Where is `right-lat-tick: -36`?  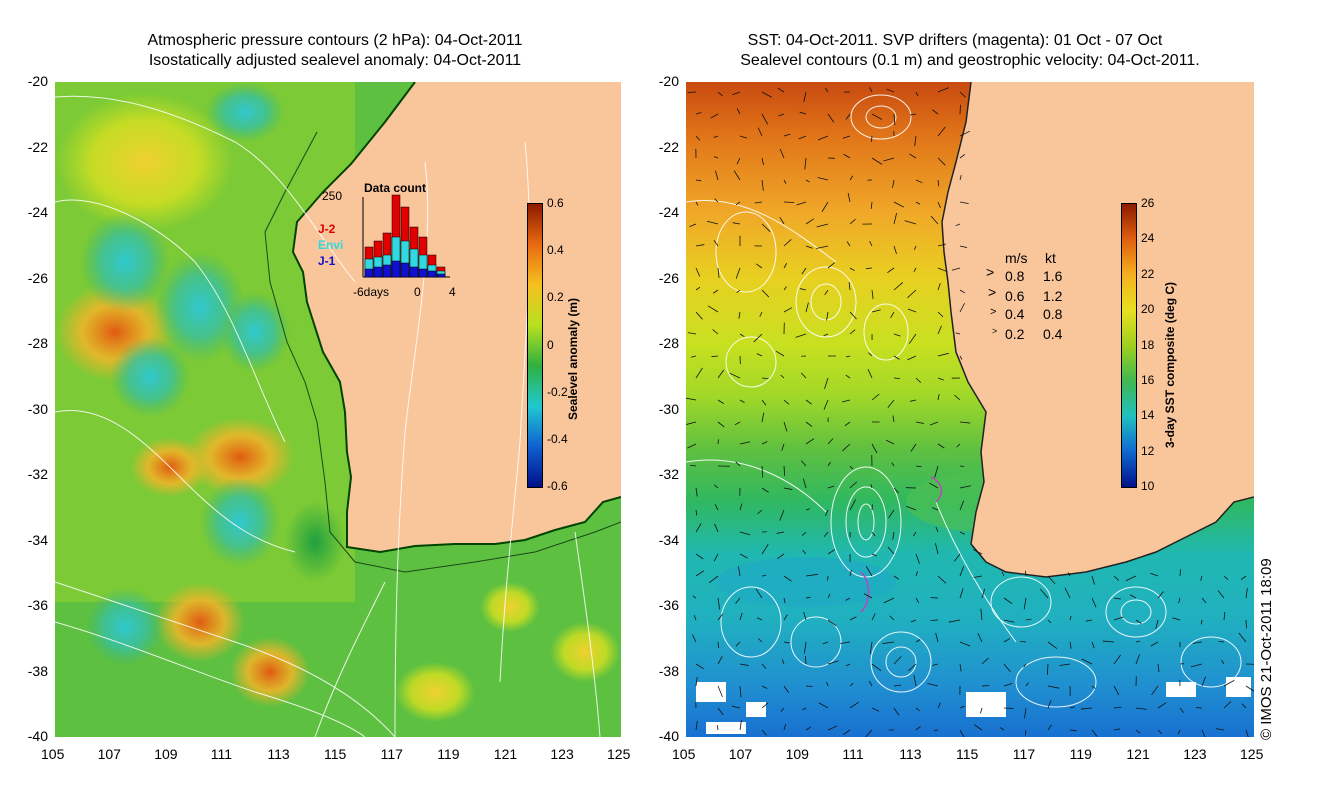
right-lat-tick: -36 is located at coordinates (668, 605).